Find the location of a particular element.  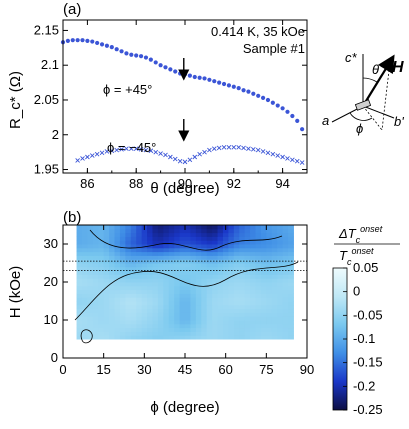

panel-b-xtick-label: 75 is located at coordinates (266, 369).